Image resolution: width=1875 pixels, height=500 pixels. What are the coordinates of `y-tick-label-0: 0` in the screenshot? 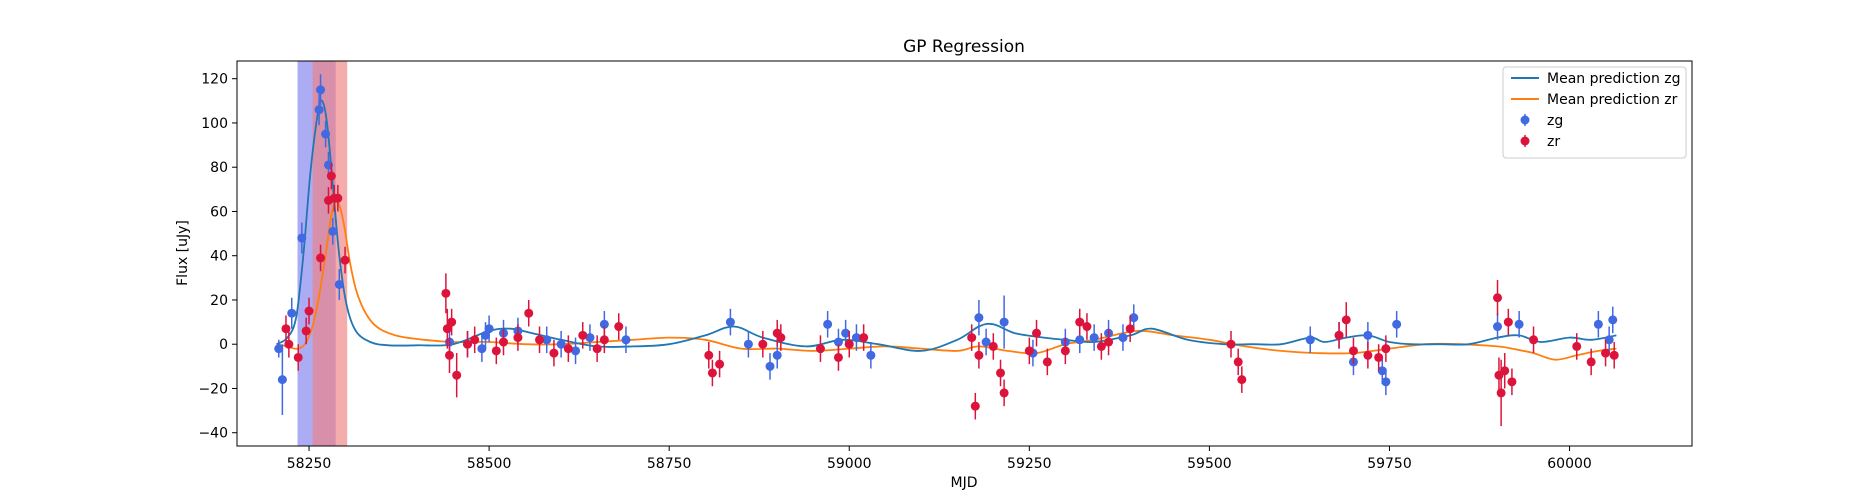 It's located at (223, 345).